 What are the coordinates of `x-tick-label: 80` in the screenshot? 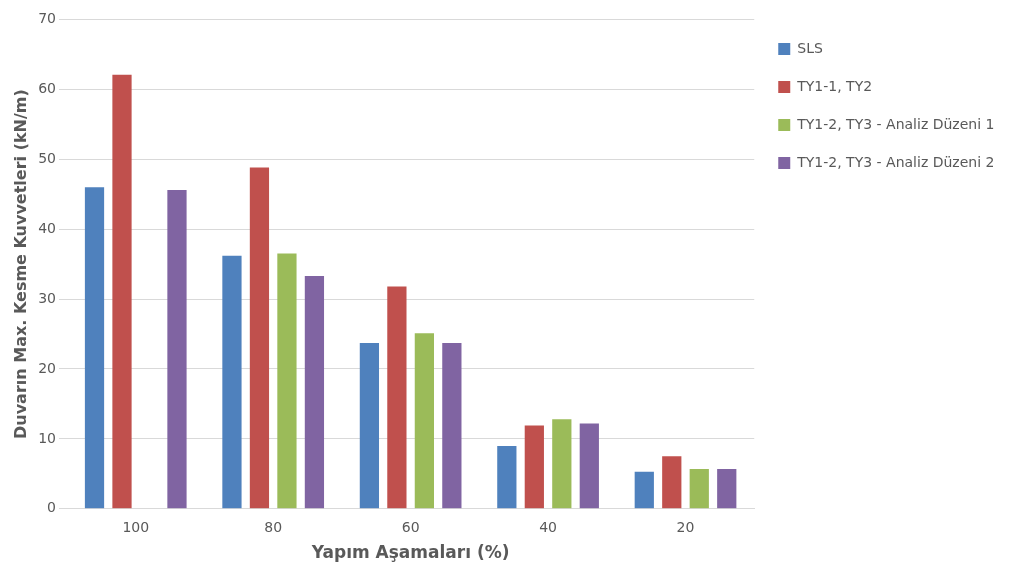 It's located at (273, 526).